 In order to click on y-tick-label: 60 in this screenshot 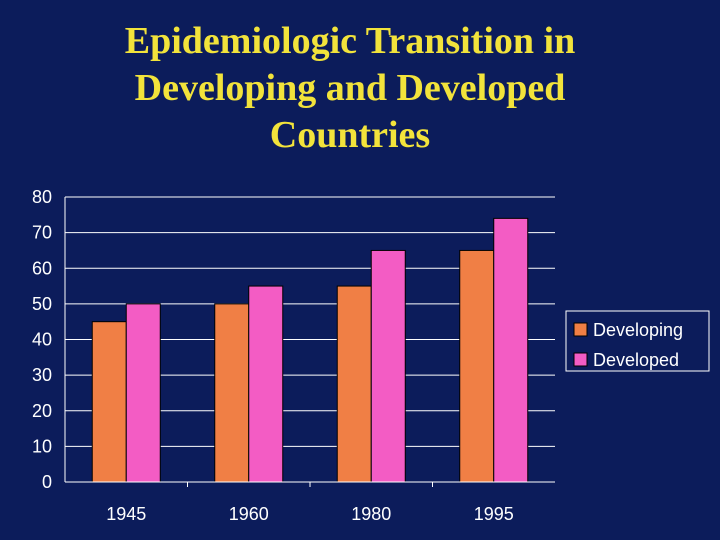, I will do `click(42, 268)`.